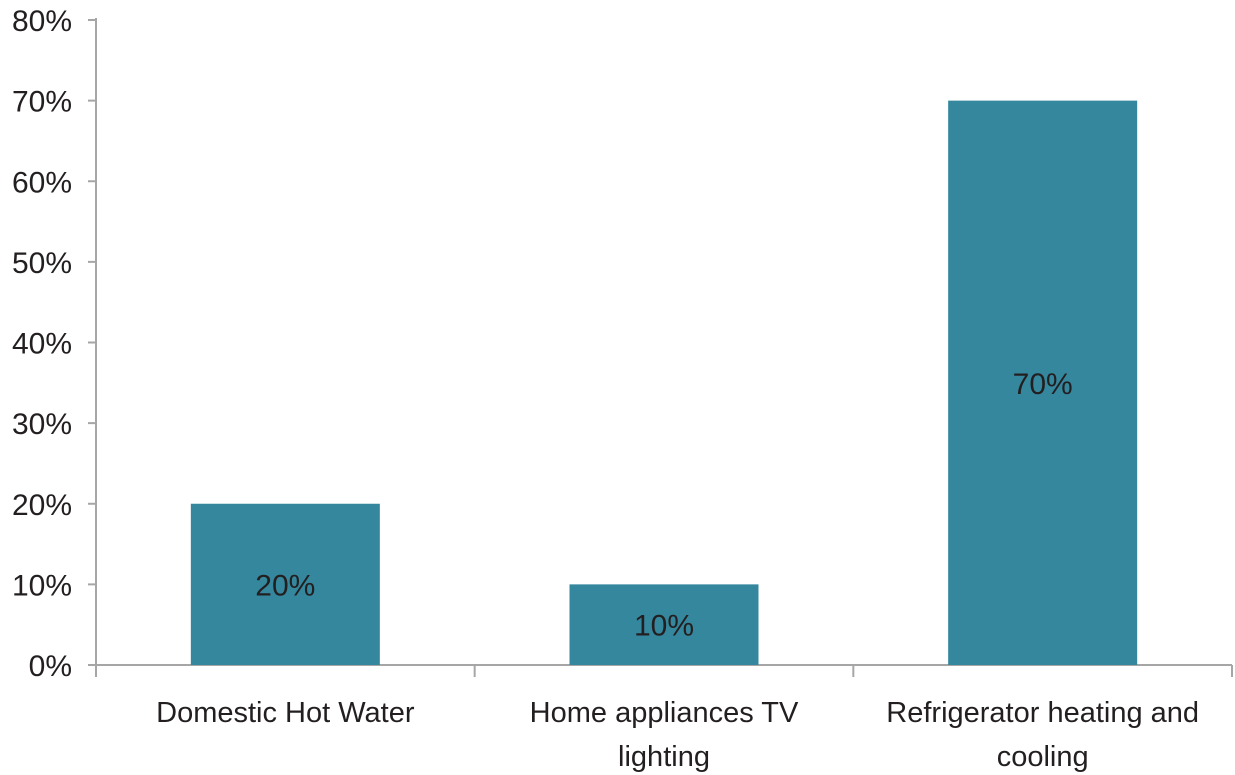 The height and width of the screenshot is (775, 1235). Describe the element at coordinates (42, 102) in the screenshot. I see `y-tick-label: 70%` at that location.